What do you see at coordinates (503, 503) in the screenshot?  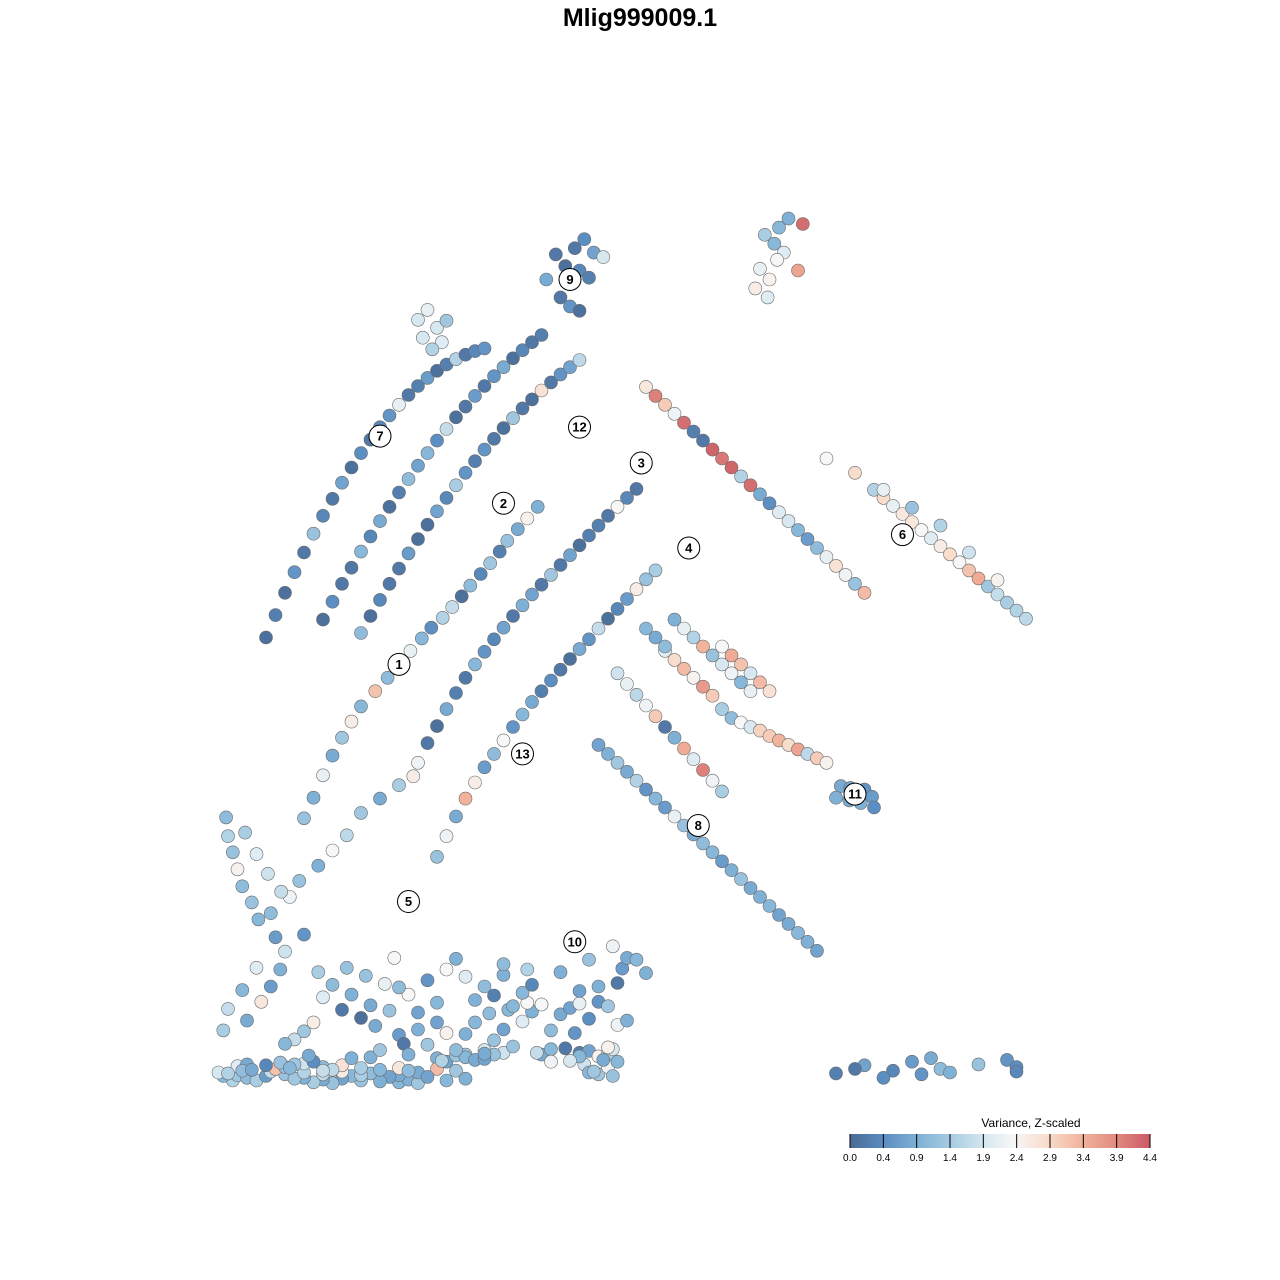 I see `cluster-label-2: 2` at bounding box center [503, 503].